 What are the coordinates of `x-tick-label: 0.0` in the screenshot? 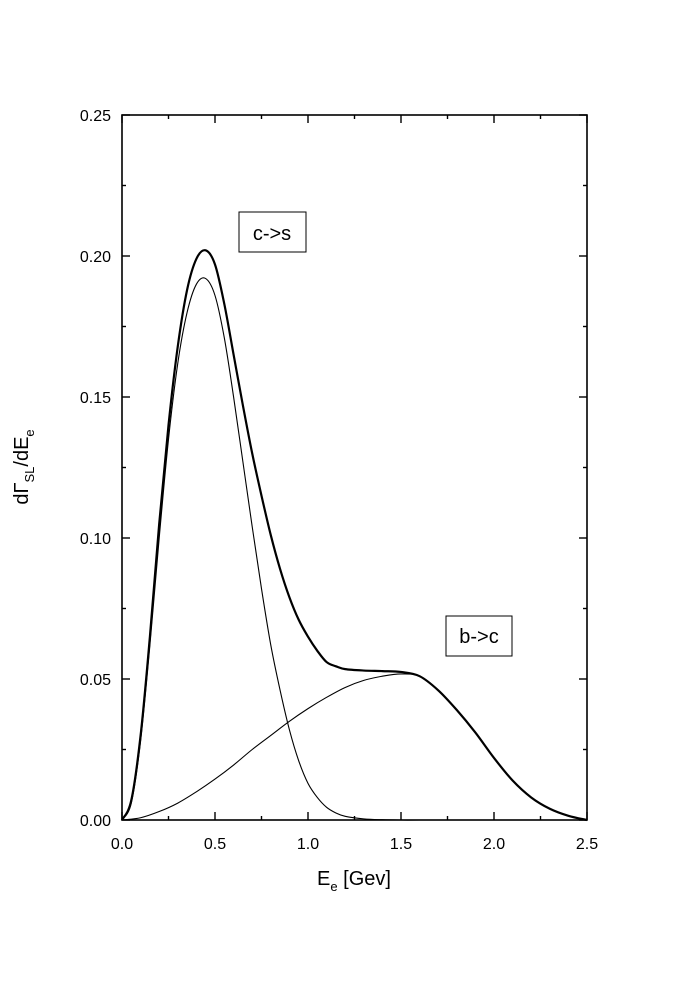 It's located at (122, 844).